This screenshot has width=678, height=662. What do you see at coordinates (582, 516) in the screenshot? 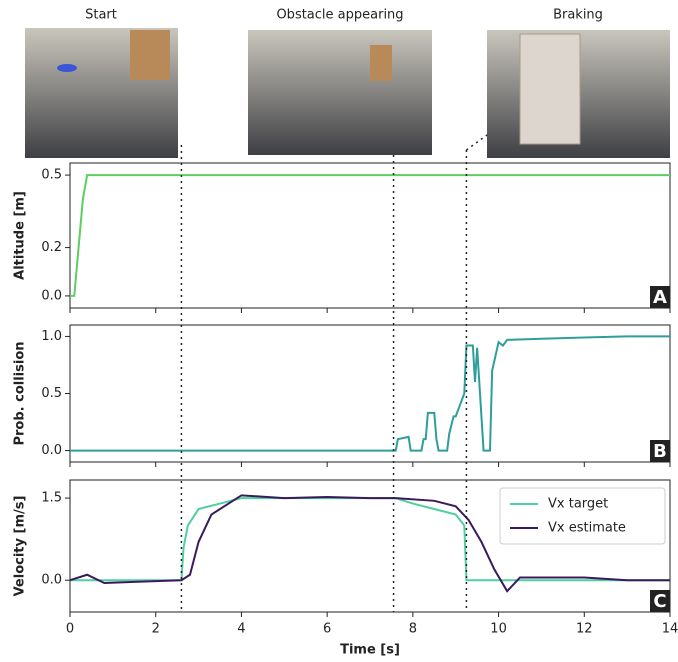
I see `legend-box` at bounding box center [582, 516].